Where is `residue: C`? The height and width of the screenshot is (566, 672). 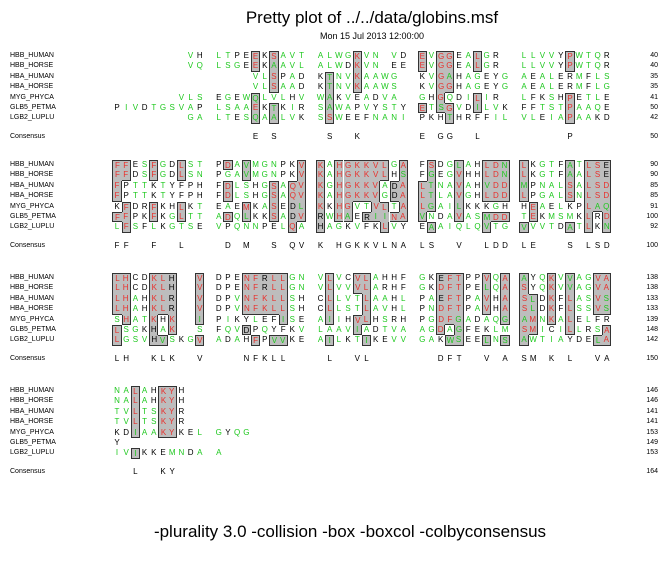
residue: C is located at coordinates (135, 288).